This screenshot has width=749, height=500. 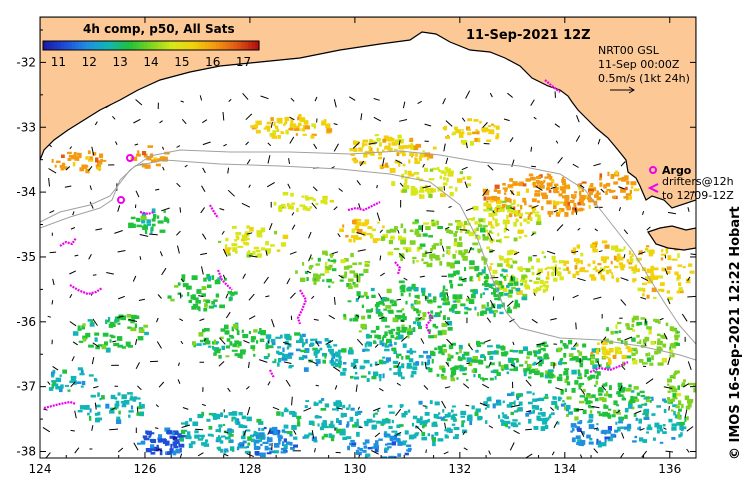 I want to click on colorbar-tick-label: 15, so click(x=181, y=62).